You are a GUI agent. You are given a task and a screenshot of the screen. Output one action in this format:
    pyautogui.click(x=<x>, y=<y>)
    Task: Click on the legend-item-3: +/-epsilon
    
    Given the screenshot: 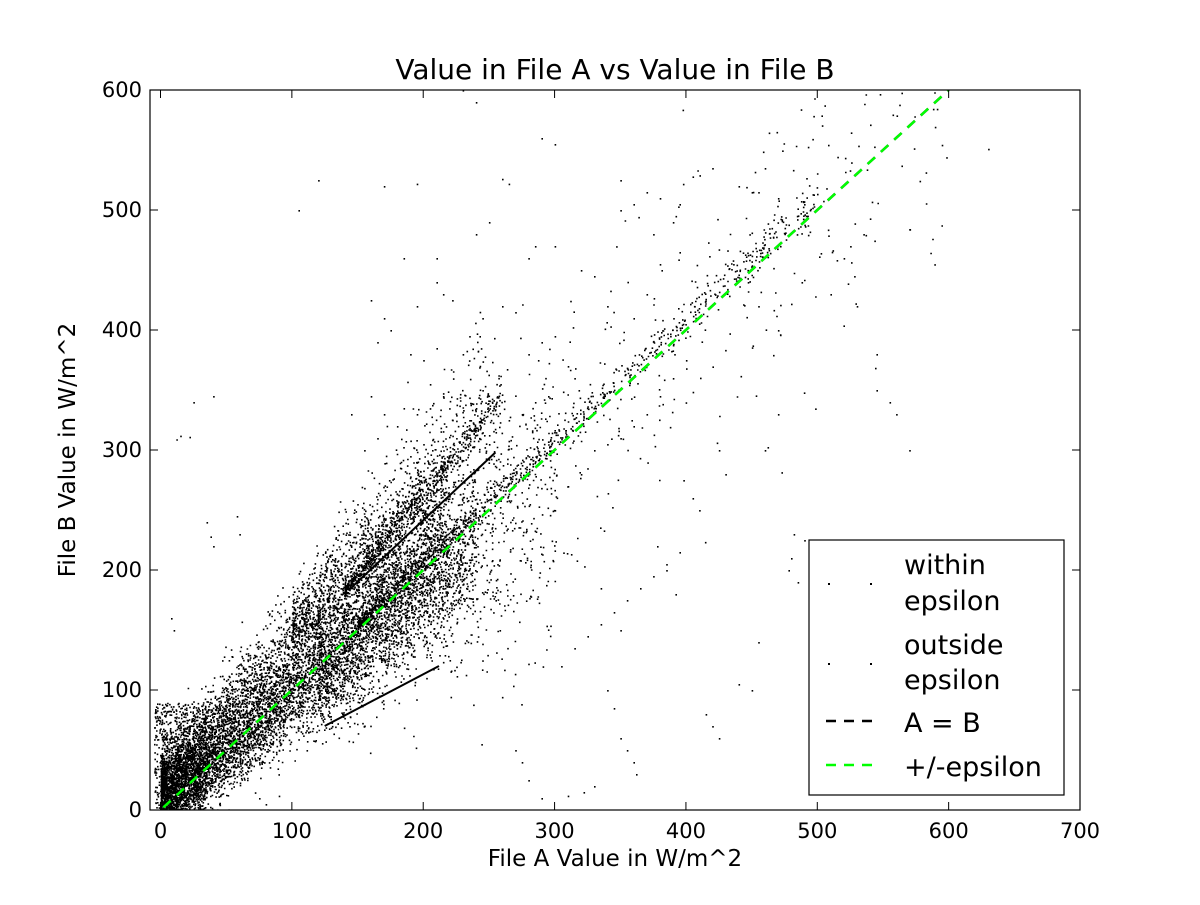 What is the action you would take?
    pyautogui.click(x=934, y=767)
    